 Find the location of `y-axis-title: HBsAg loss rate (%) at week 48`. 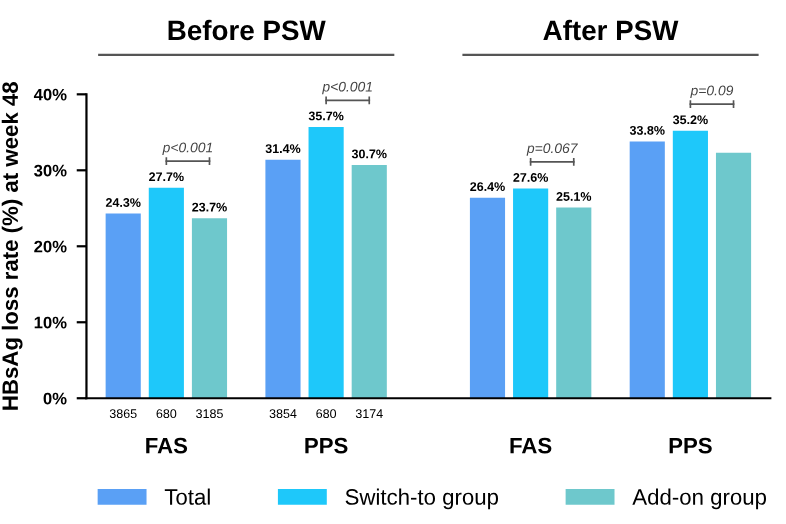

y-axis-title: HBsAg loss rate (%) at week 48 is located at coordinates (12, 246).